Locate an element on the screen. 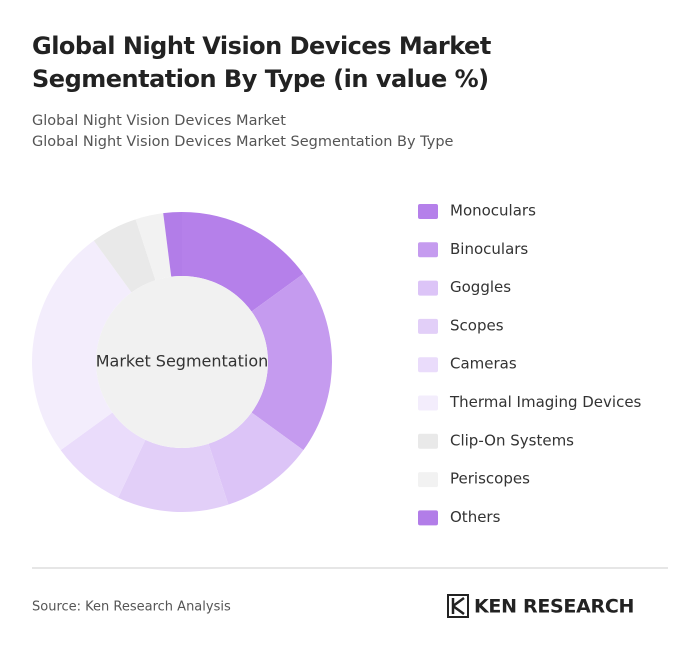 Image resolution: width=700 pixels, height=653 pixels. legend-label: Binoculars is located at coordinates (489, 249).